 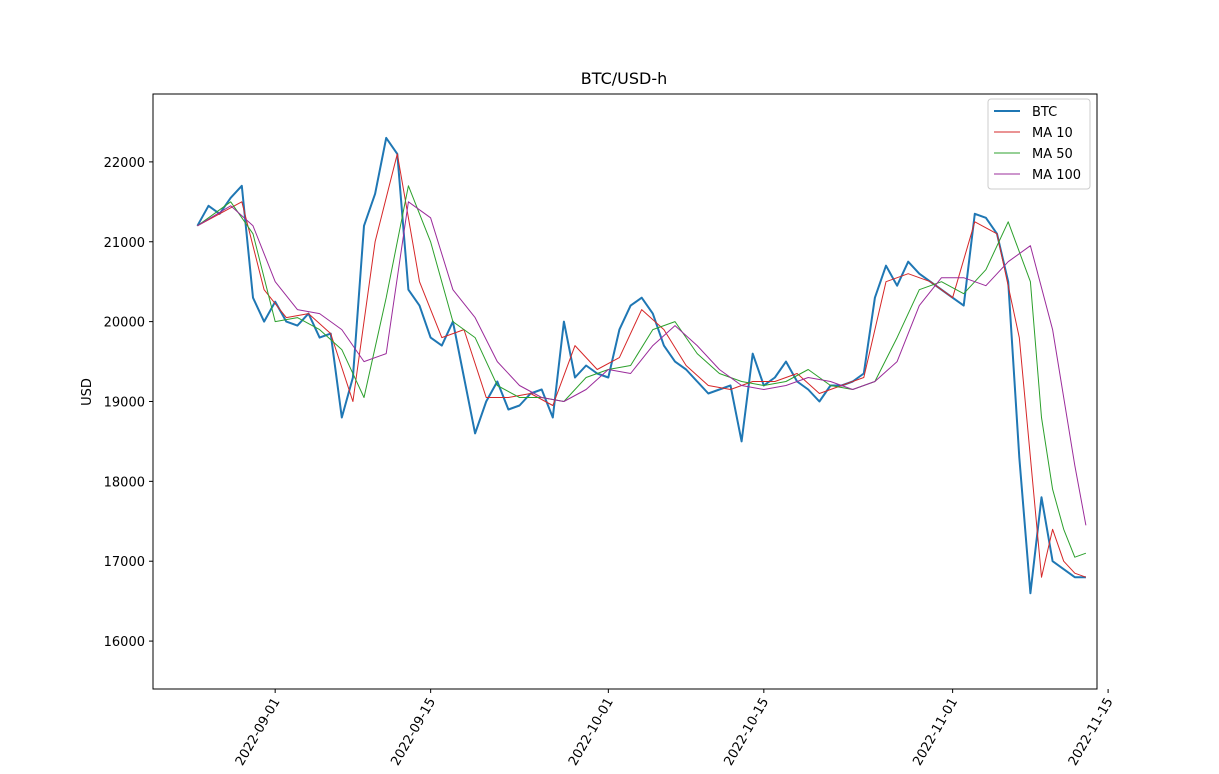 What do you see at coordinates (124, 642) in the screenshot?
I see `y-tick-label: 16000` at bounding box center [124, 642].